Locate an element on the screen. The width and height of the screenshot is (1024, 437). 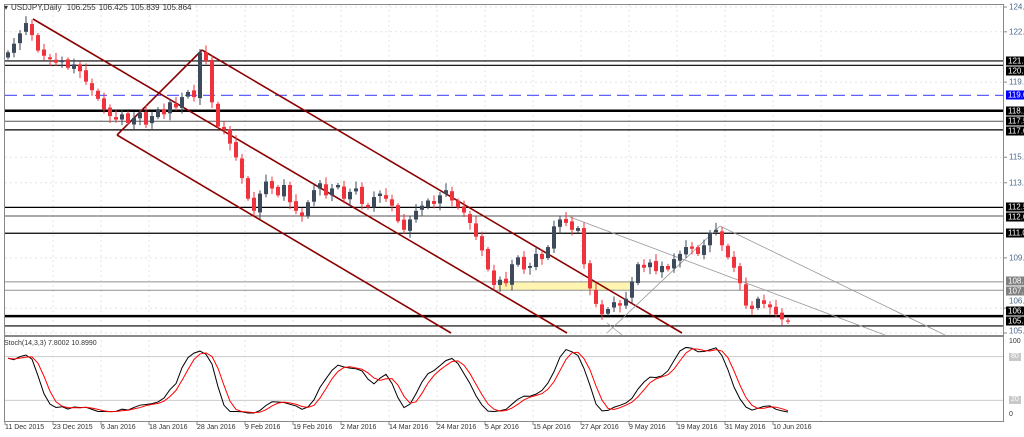
date-axis-label: 19 Feb 2016 is located at coordinates (313, 427).